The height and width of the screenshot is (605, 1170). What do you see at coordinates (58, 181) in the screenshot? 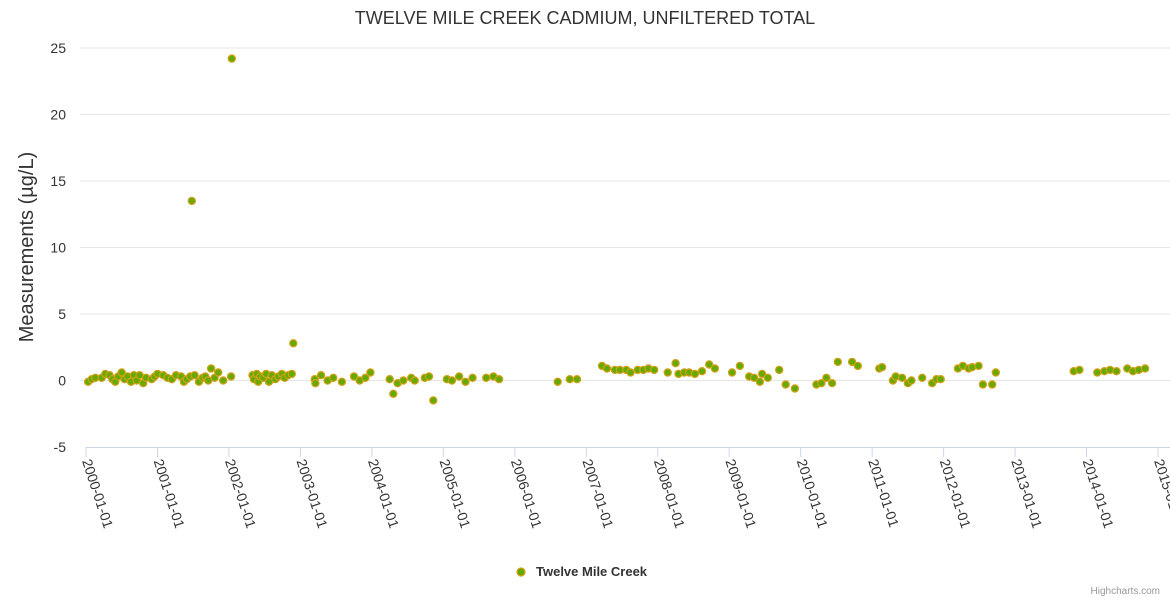
I see `y-tick-label: 15` at bounding box center [58, 181].